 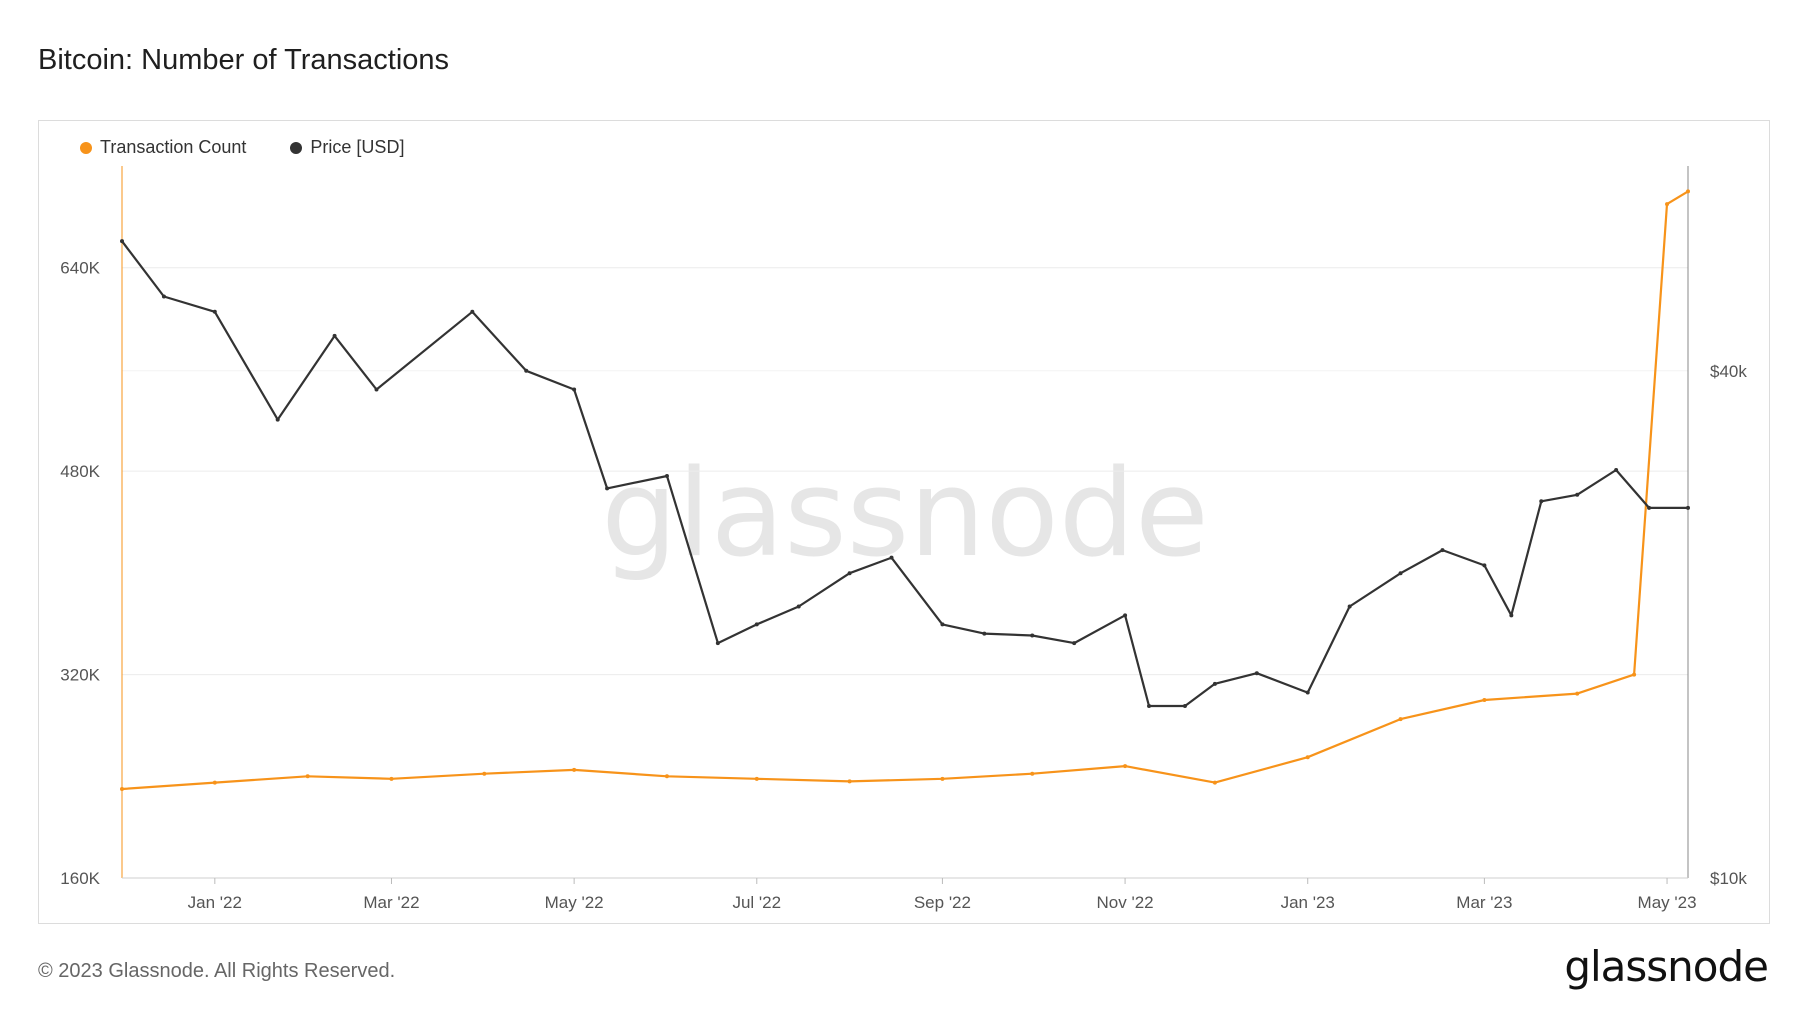 I want to click on x-tick-label: May '22, so click(x=574, y=902).